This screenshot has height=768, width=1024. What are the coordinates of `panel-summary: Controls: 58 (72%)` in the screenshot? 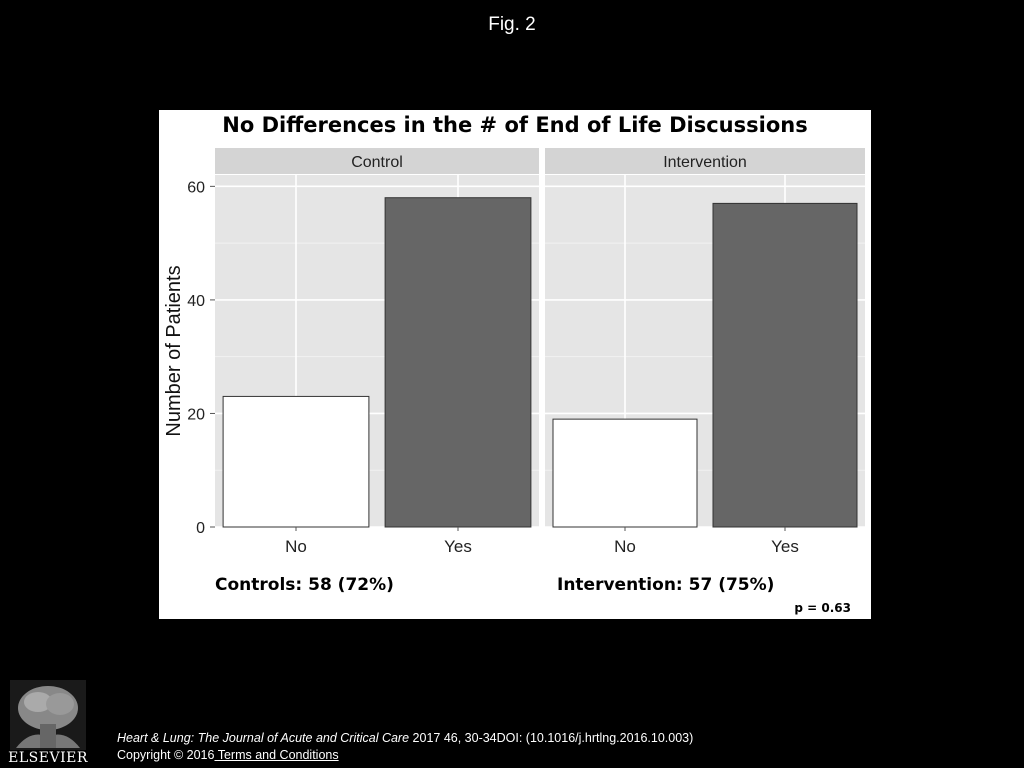 It's located at (304, 585).